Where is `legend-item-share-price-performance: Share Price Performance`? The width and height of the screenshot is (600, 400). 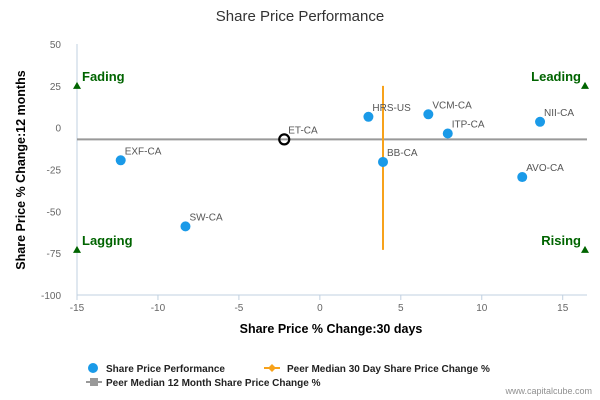
legend-item-share-price-performance: Share Price Performance is located at coordinates (156, 369).